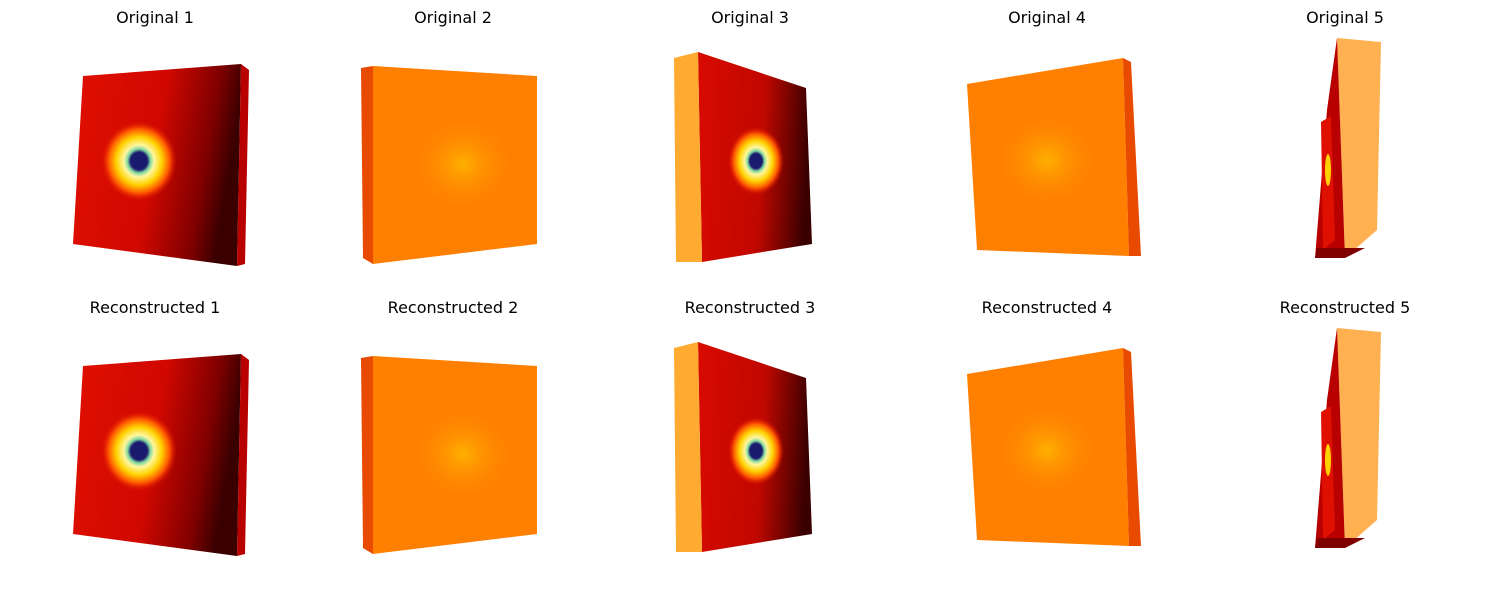  I want to click on panel-original-3: Original 3, so click(750, 145).